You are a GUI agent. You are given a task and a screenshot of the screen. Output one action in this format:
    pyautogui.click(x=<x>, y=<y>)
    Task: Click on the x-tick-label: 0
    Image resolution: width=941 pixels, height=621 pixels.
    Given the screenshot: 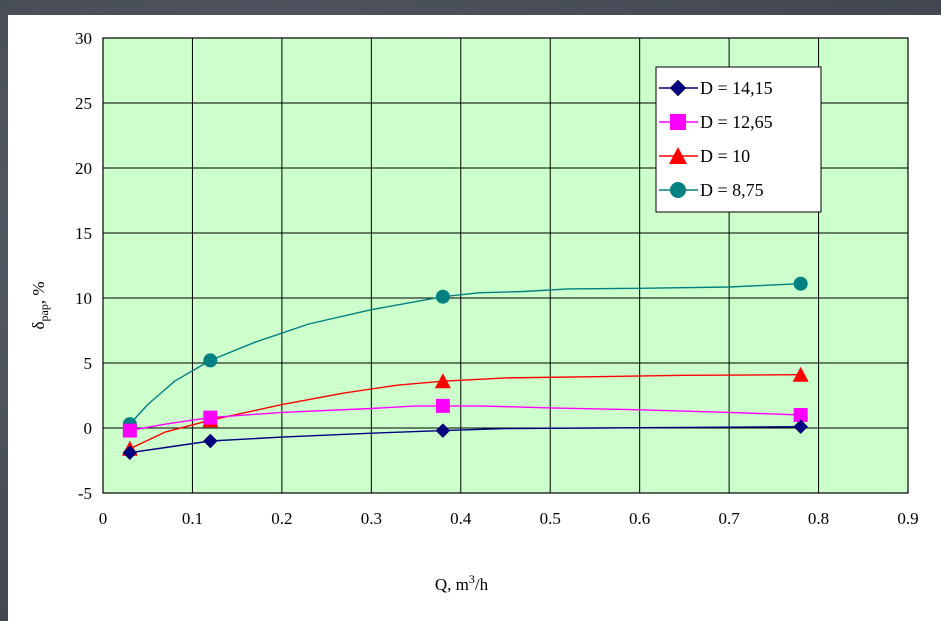 What is the action you would take?
    pyautogui.click(x=103, y=518)
    